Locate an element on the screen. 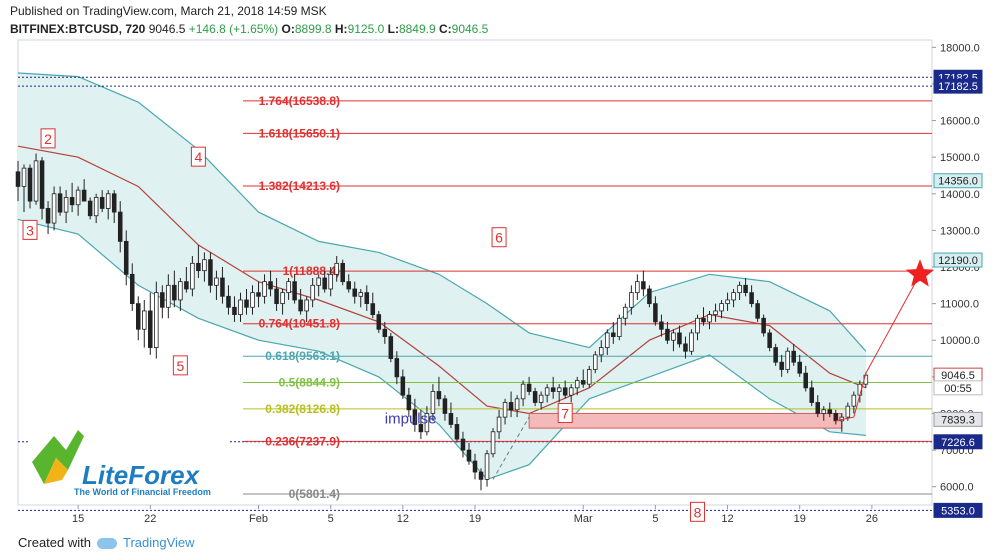  price-badge-label: 7226.6 is located at coordinates (958, 443).